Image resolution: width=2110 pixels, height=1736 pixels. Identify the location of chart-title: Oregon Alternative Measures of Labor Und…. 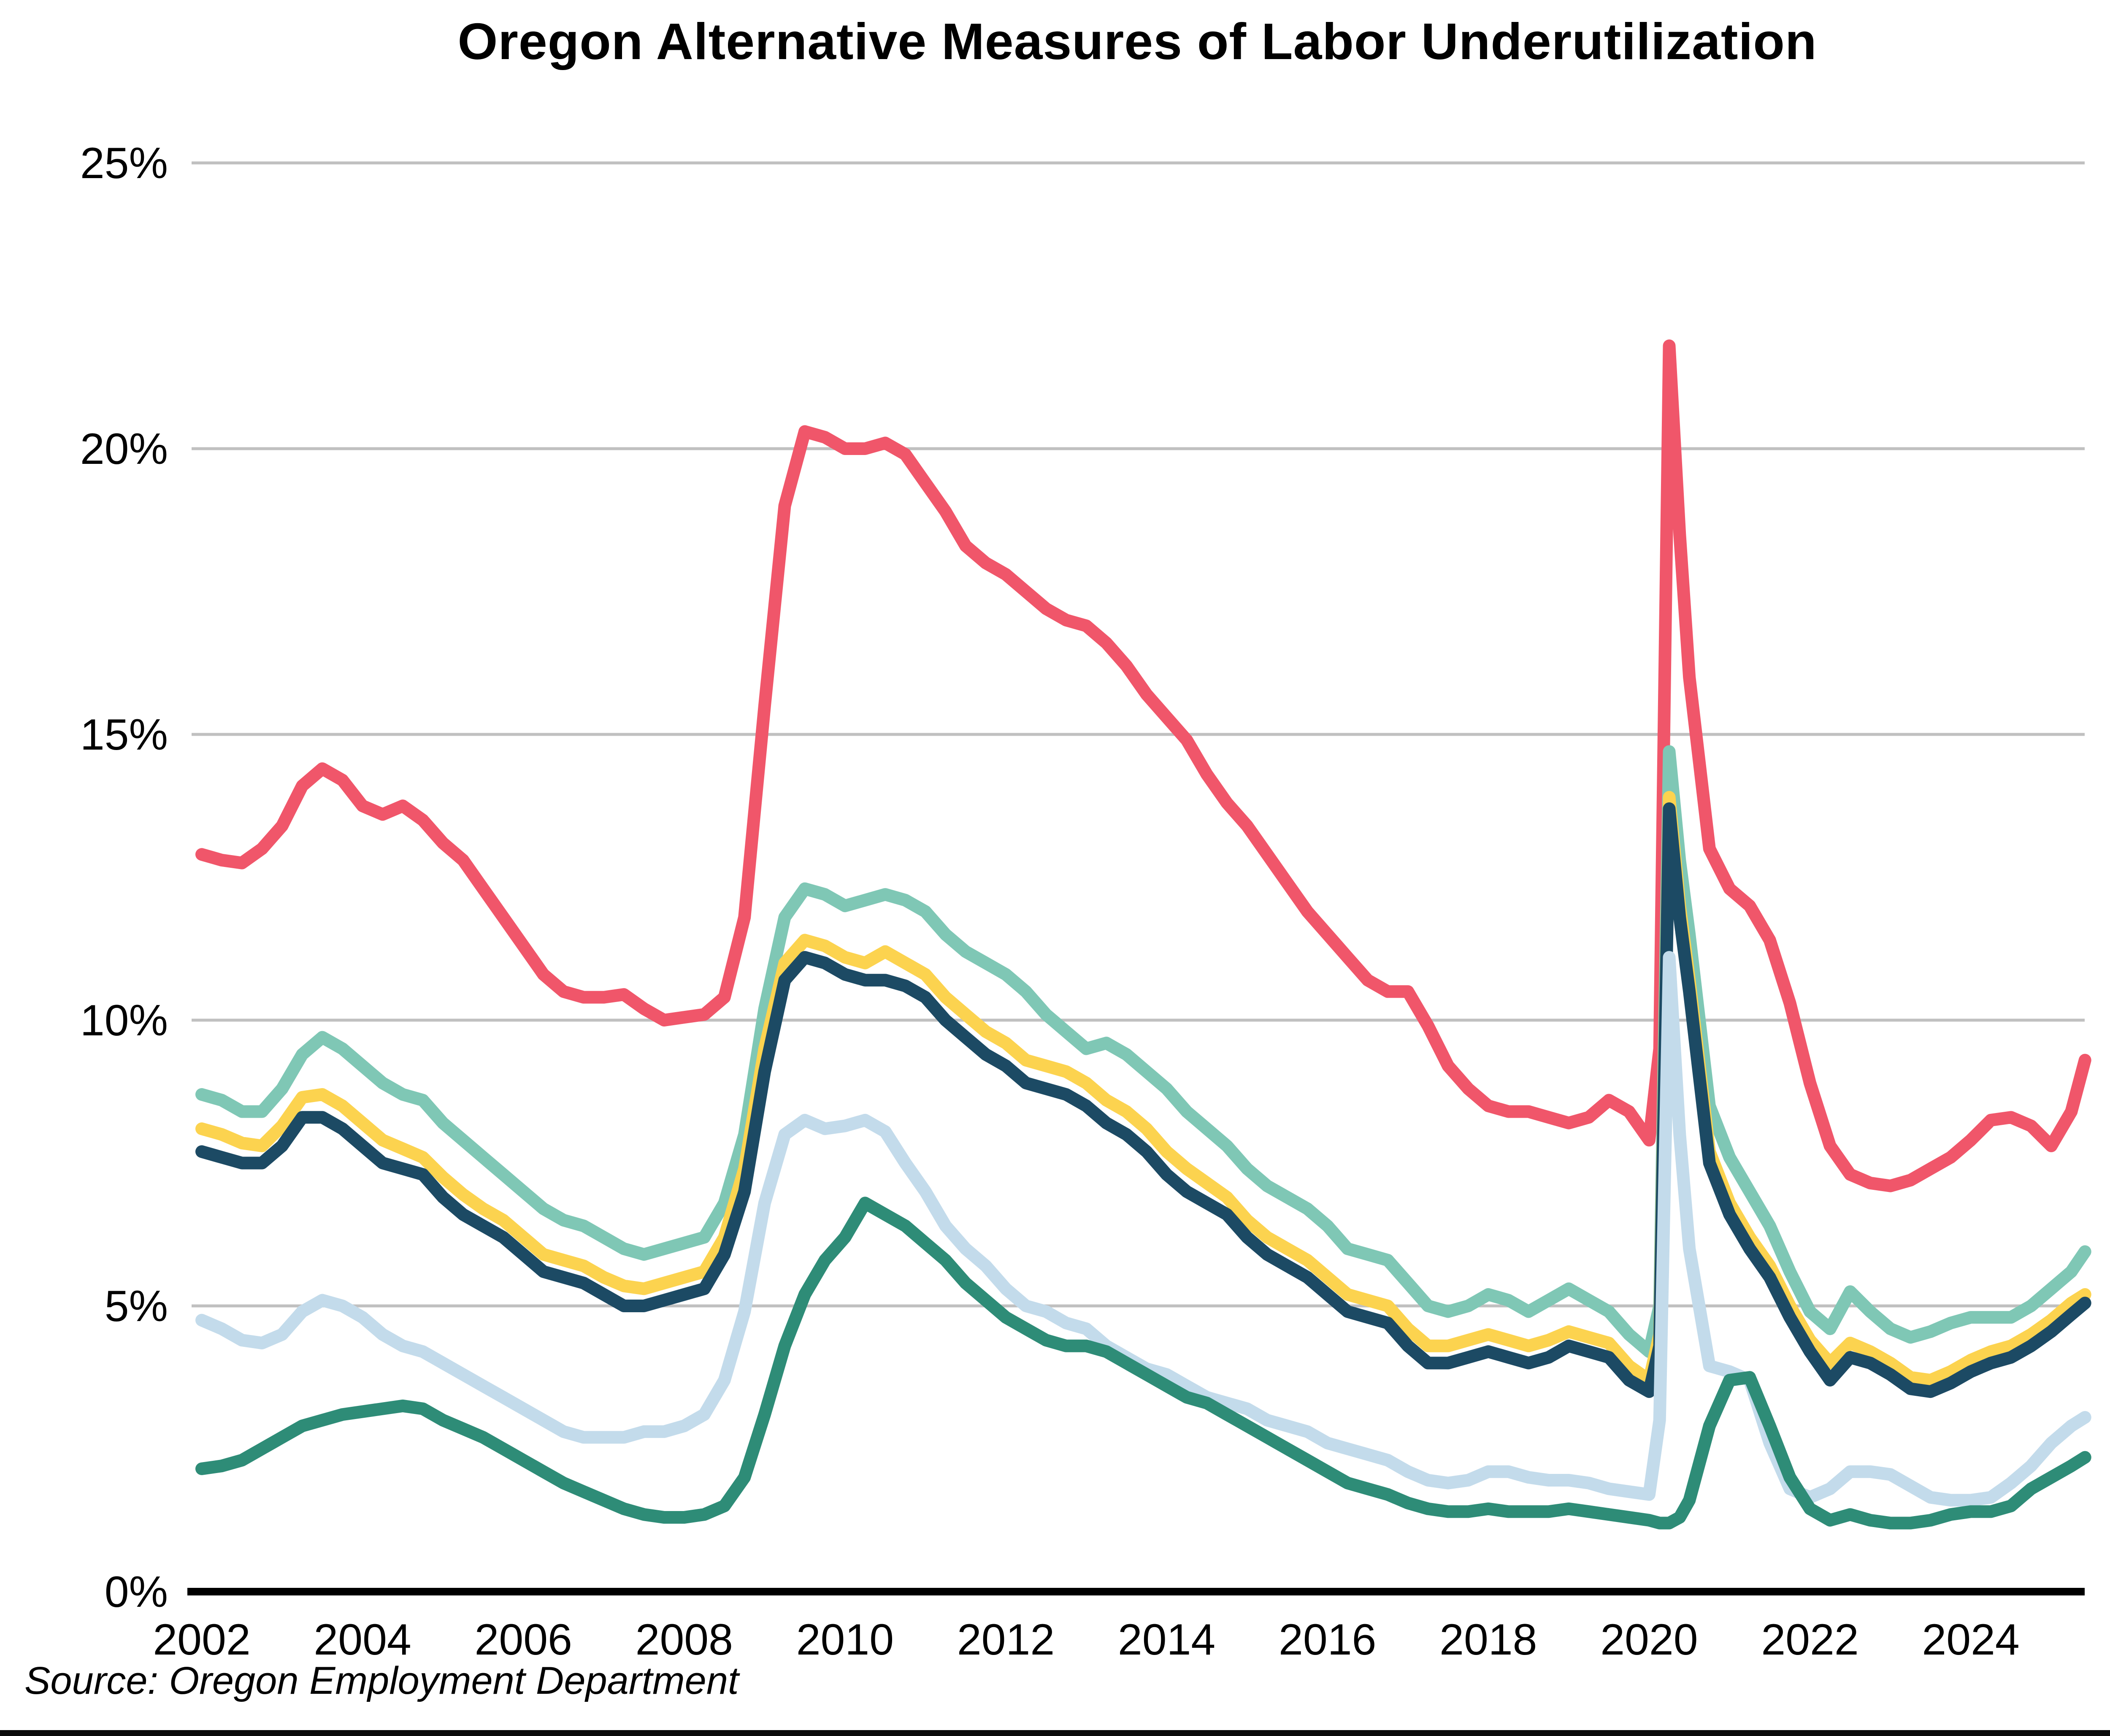
(1137, 41).